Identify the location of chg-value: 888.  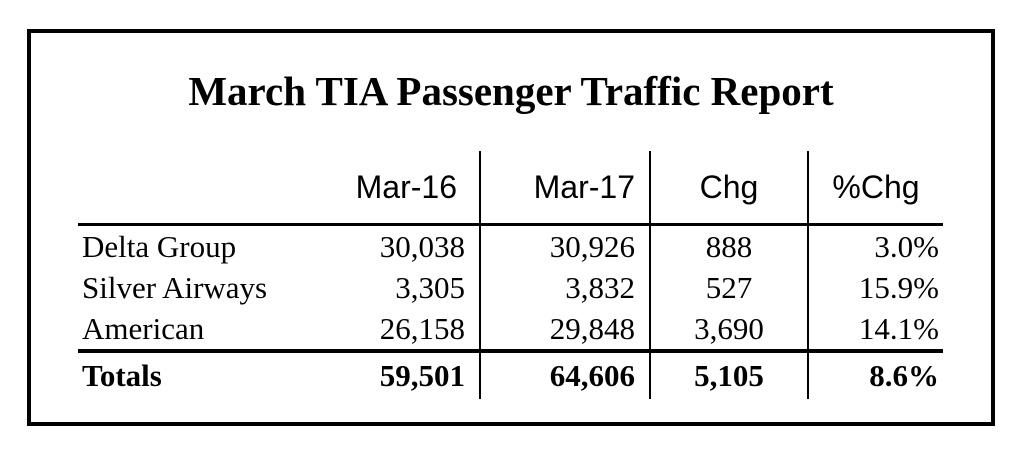
(728, 245).